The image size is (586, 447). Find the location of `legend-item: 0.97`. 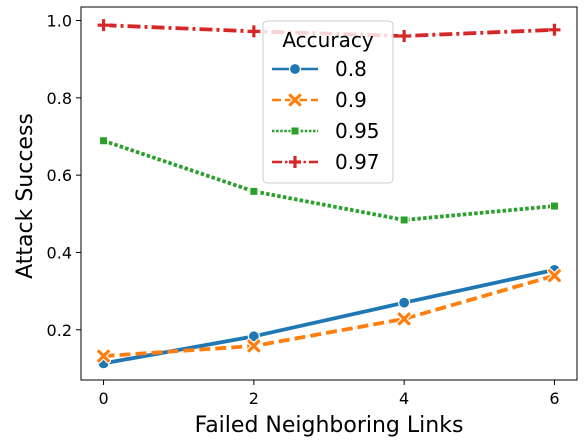

legend-item: 0.97 is located at coordinates (326, 162).